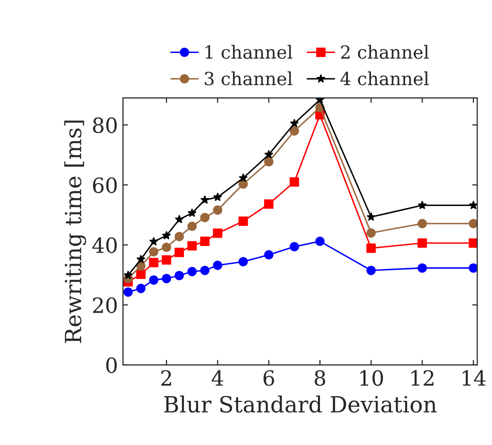 This screenshot has width=492, height=445. Describe the element at coordinates (423, 378) in the screenshot. I see `x-tick-label: 12` at that location.